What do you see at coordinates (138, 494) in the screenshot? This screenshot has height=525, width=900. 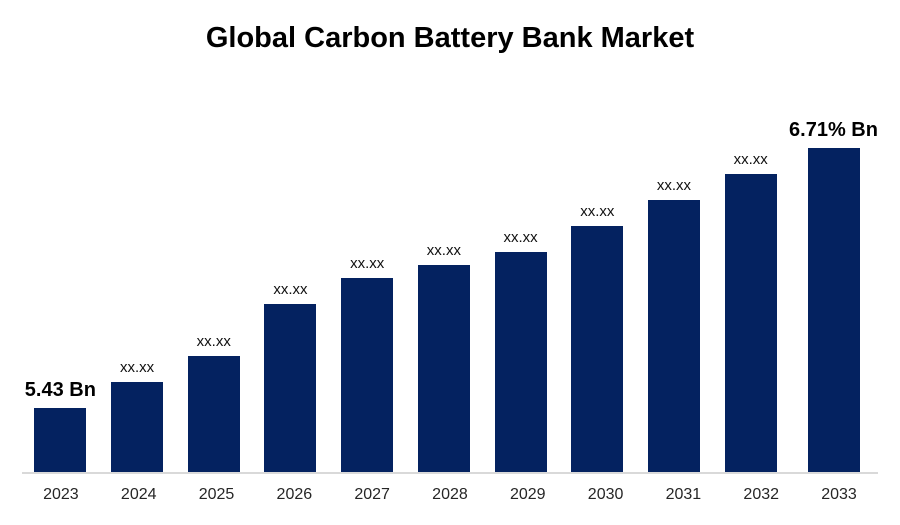 I see `x-axis-tick-label: 2024` at bounding box center [138, 494].